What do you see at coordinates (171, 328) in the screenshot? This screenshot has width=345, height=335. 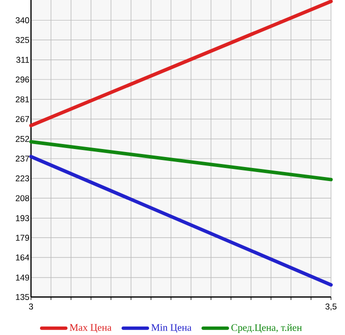 I see `legend-label: Min Цена` at bounding box center [171, 328].